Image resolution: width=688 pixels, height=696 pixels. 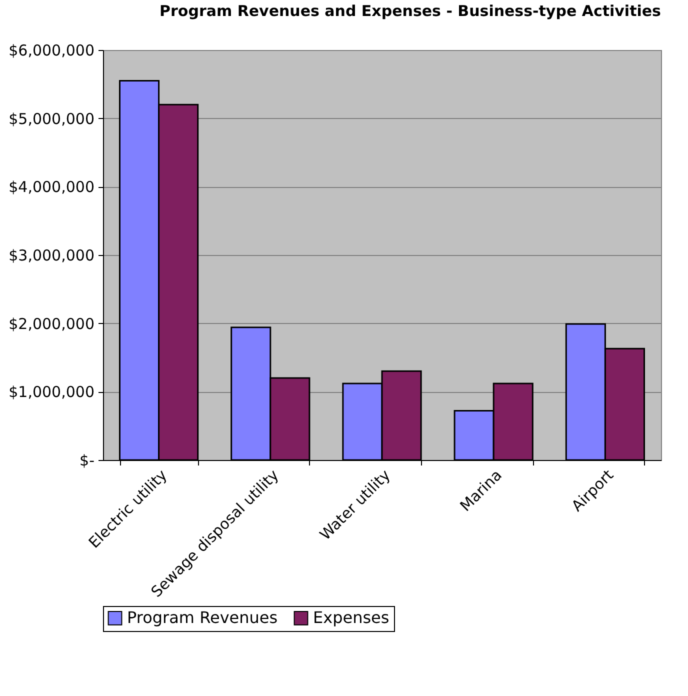 I want to click on y-tick-label: $-, so click(x=87, y=461).